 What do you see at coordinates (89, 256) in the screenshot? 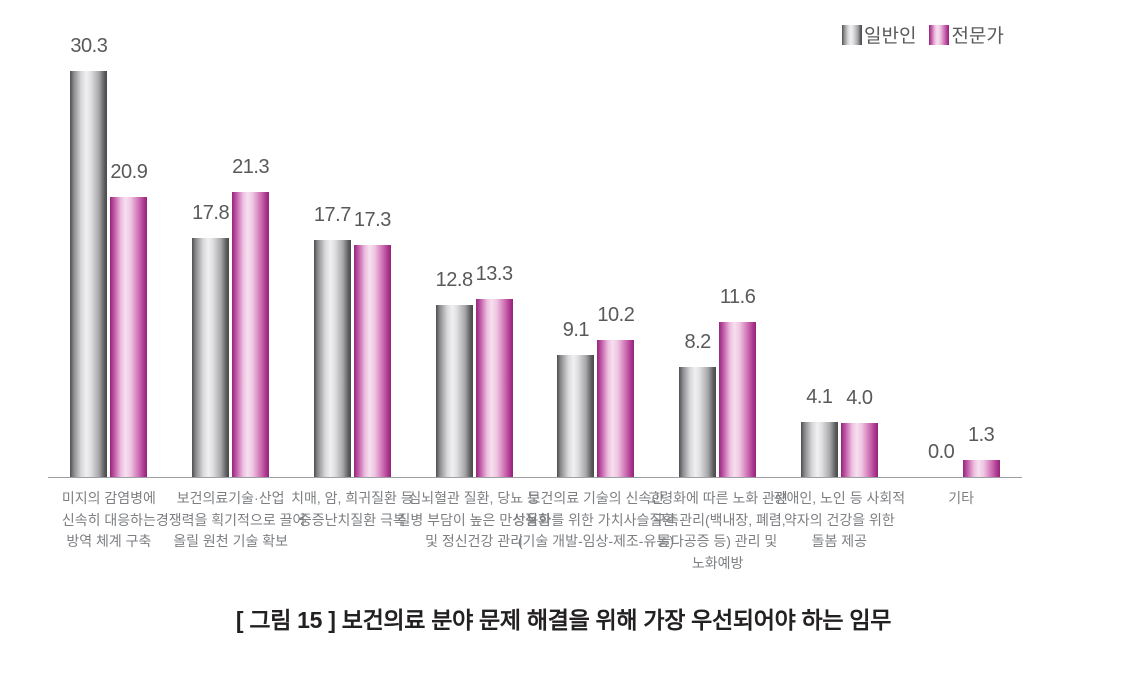
I see `bar-general: 30.3` at bounding box center [89, 256].